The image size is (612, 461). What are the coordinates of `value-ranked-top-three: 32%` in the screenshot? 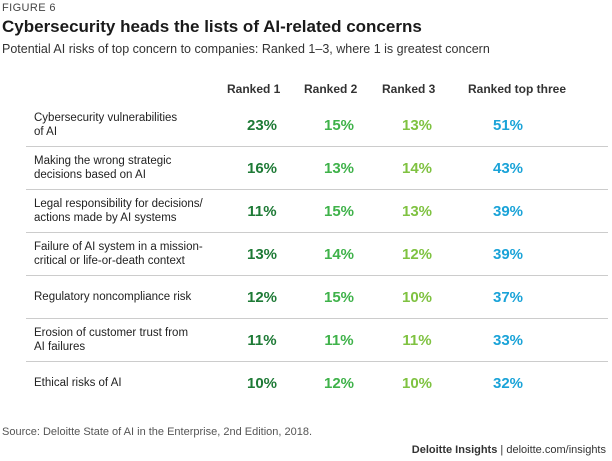 It's located at (508, 383).